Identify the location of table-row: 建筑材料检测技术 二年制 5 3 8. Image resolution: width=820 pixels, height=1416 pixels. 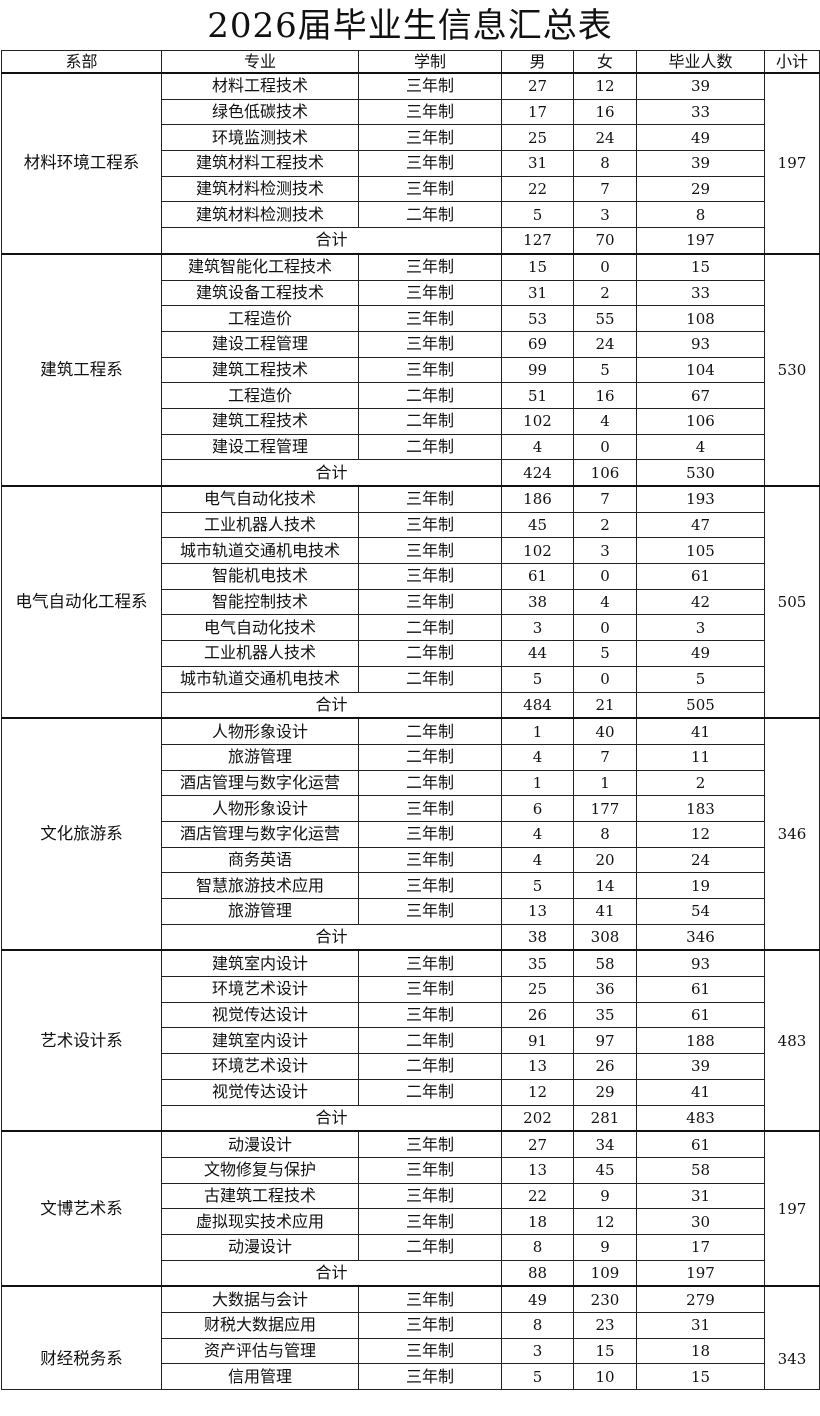
(411, 215).